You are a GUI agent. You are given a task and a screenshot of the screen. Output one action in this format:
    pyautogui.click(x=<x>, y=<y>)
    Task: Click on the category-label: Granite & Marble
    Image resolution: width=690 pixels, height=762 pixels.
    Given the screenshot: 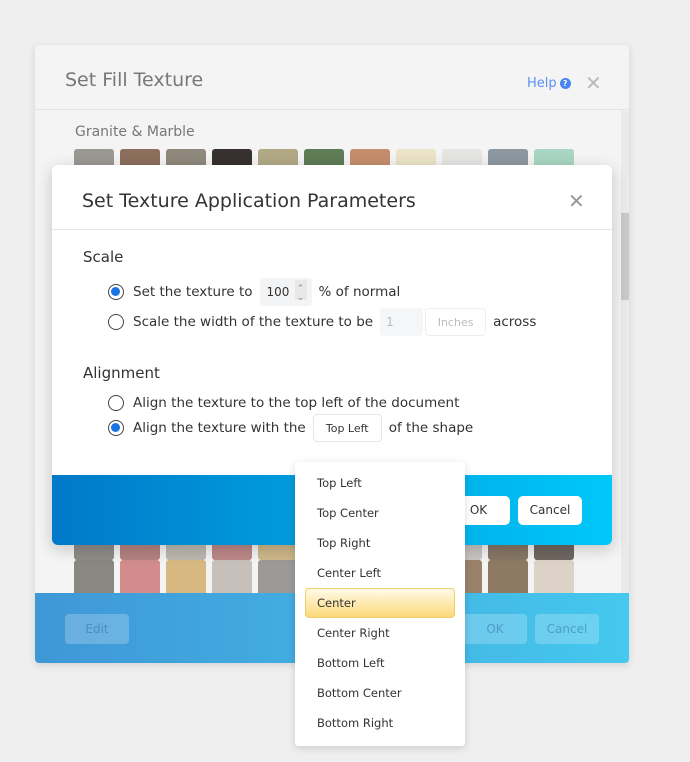 What is the action you would take?
    pyautogui.click(x=135, y=132)
    